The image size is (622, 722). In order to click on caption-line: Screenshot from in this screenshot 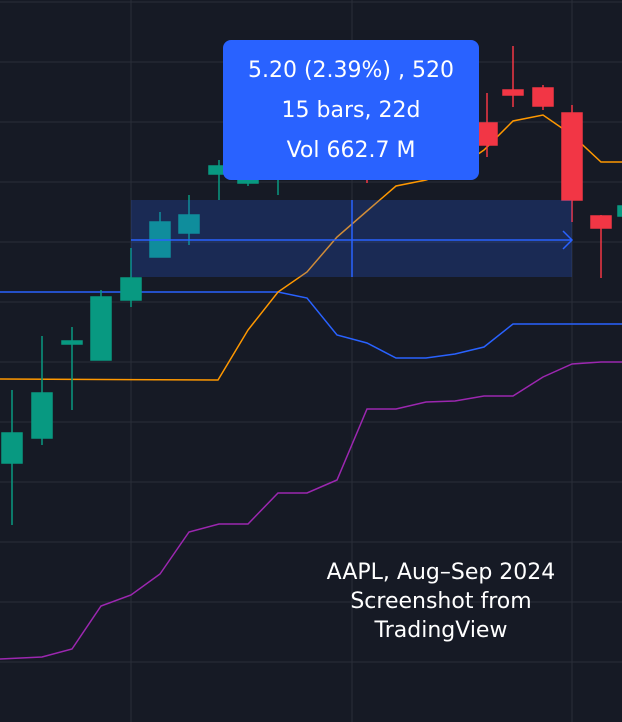, I will do `click(440, 601)`.